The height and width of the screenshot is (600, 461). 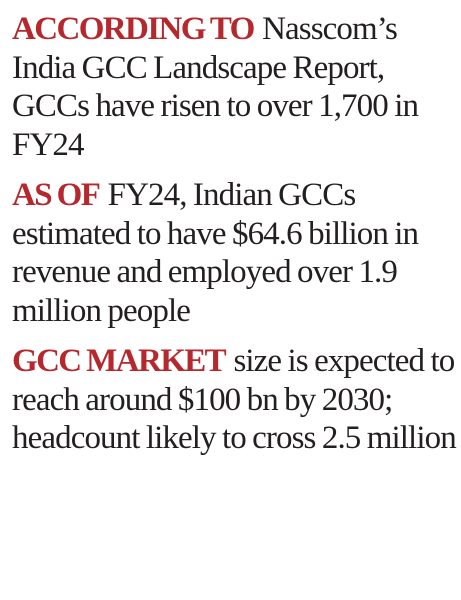 I want to click on fact-lead: GCC MARKET, so click(x=119, y=361).